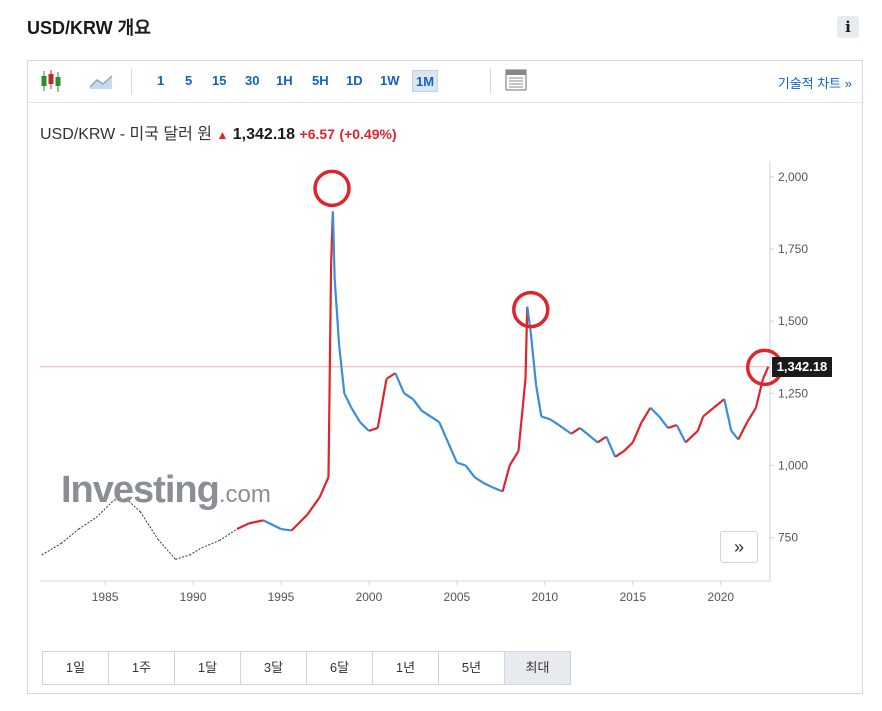 The width and height of the screenshot is (882, 711). What do you see at coordinates (457, 597) in the screenshot?
I see `x-tick-label: 2005` at bounding box center [457, 597].